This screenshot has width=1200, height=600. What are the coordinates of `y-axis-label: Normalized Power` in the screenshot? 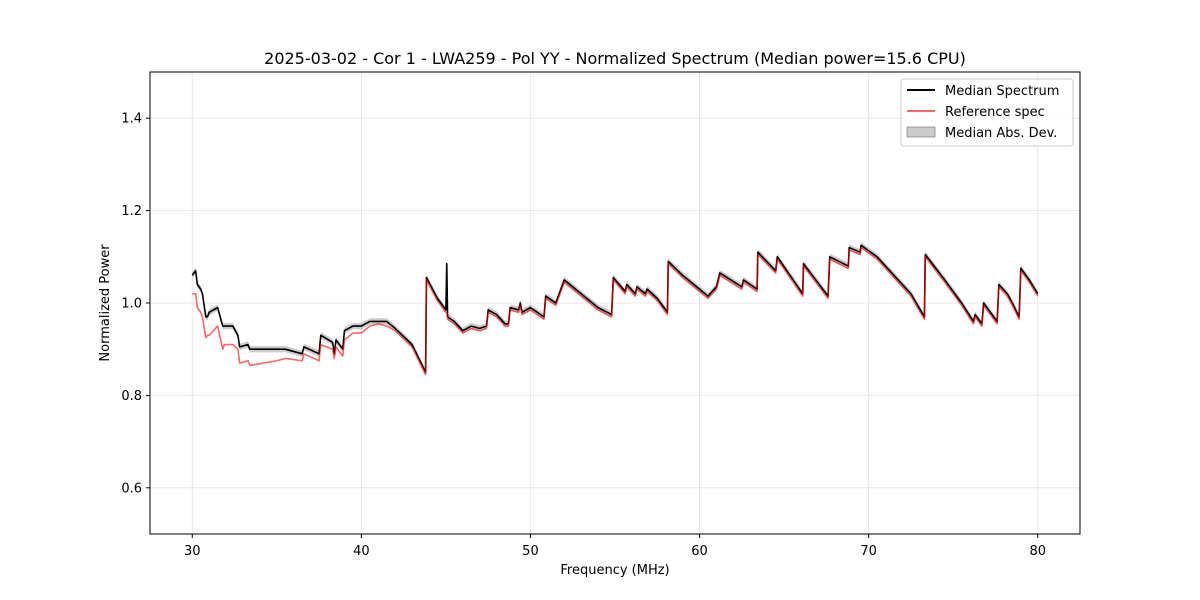 It's located at (105, 303).